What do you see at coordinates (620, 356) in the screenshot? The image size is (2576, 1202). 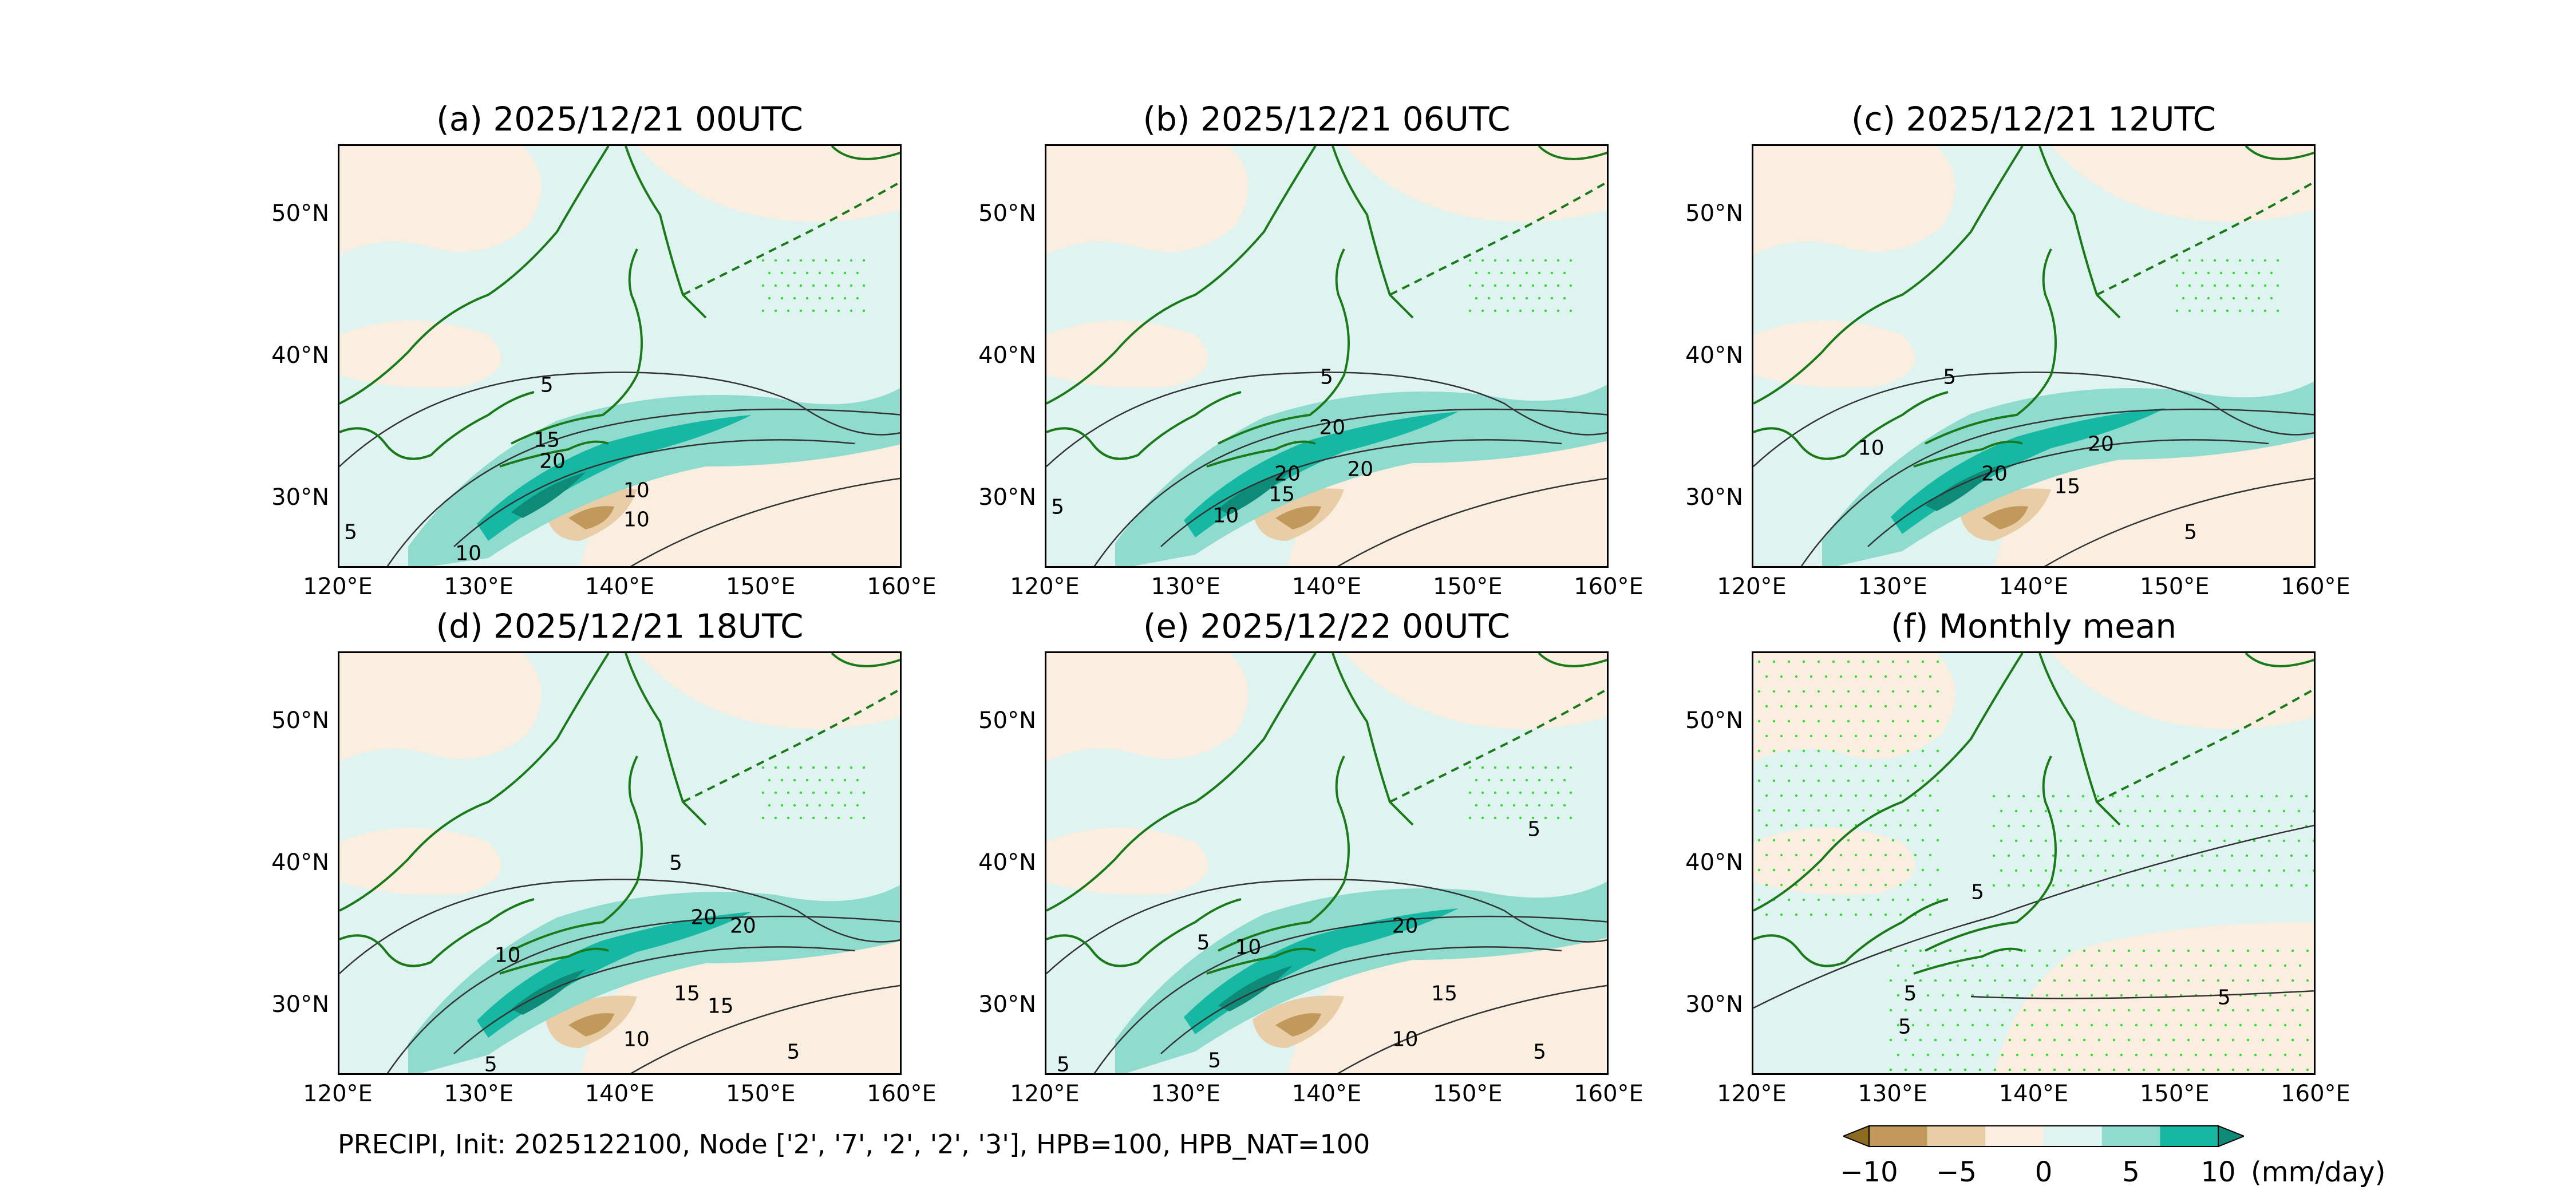 I see `map-panel: 5 10 15 20 10 10 5` at bounding box center [620, 356].